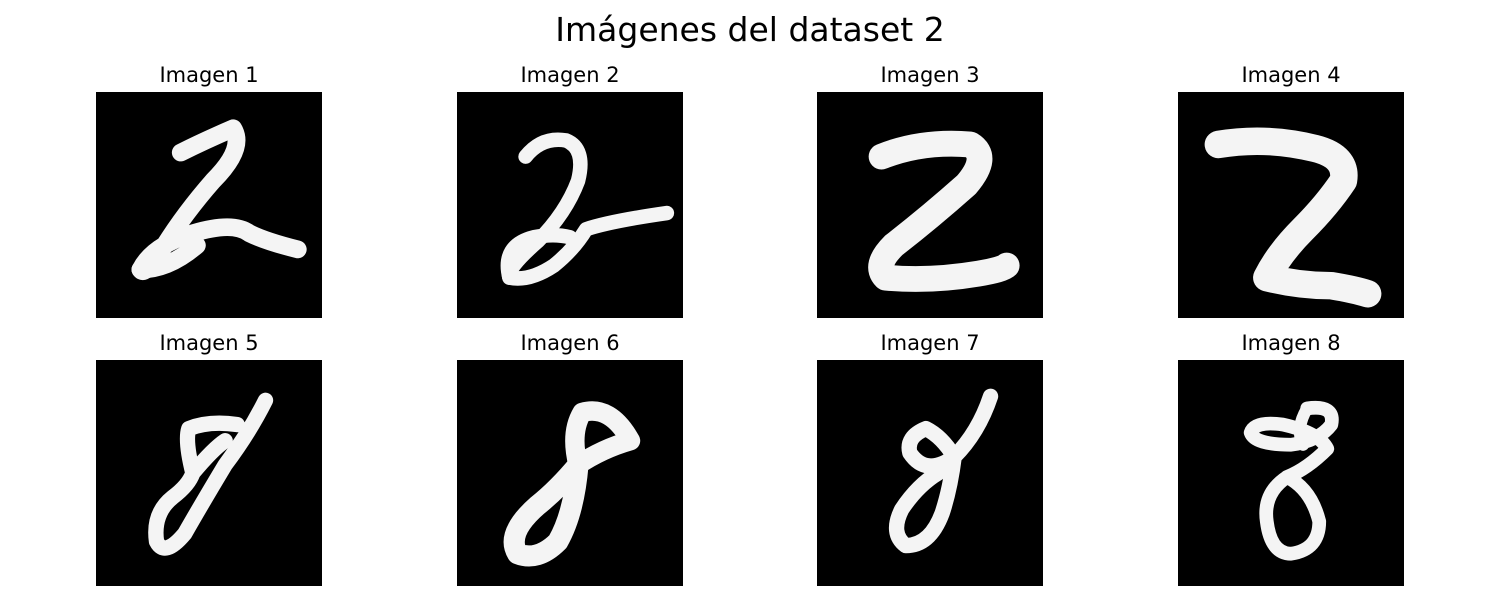 This screenshot has width=1500, height=600. Describe the element at coordinates (570, 343) in the screenshot. I see `panel-title: Imagen 6` at that location.